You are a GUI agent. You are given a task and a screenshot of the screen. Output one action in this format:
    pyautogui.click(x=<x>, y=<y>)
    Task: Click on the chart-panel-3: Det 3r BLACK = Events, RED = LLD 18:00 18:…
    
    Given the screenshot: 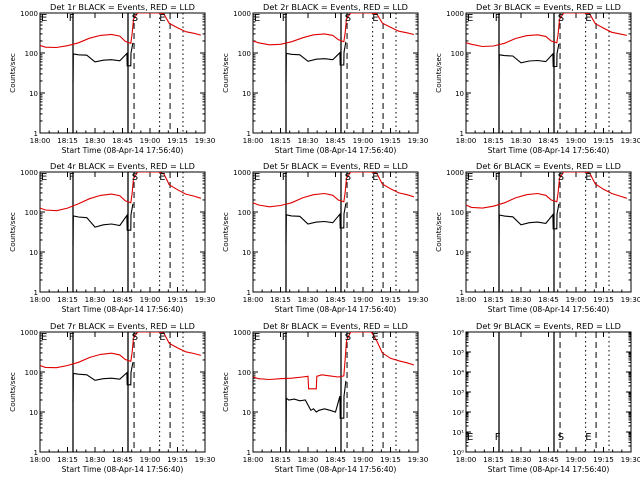 What is the action you would take?
    pyautogui.click(x=537, y=78)
    